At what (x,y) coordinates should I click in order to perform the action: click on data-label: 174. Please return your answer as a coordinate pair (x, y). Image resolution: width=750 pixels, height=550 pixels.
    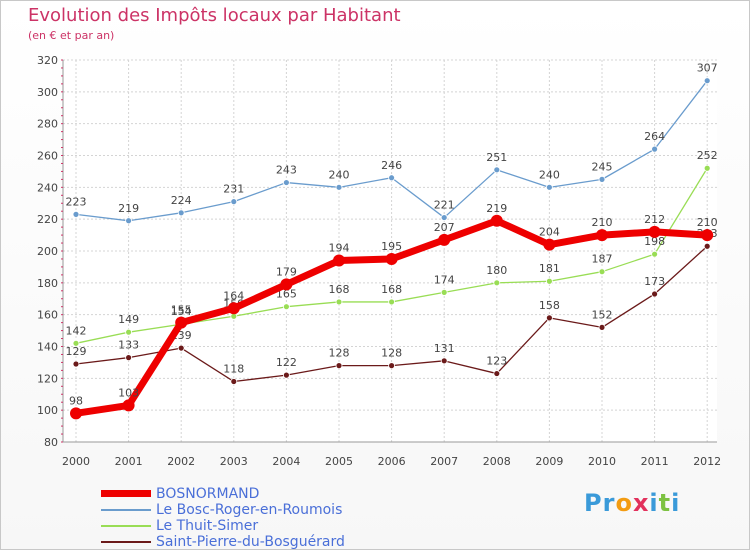
    Looking at the image, I should click on (444, 279).